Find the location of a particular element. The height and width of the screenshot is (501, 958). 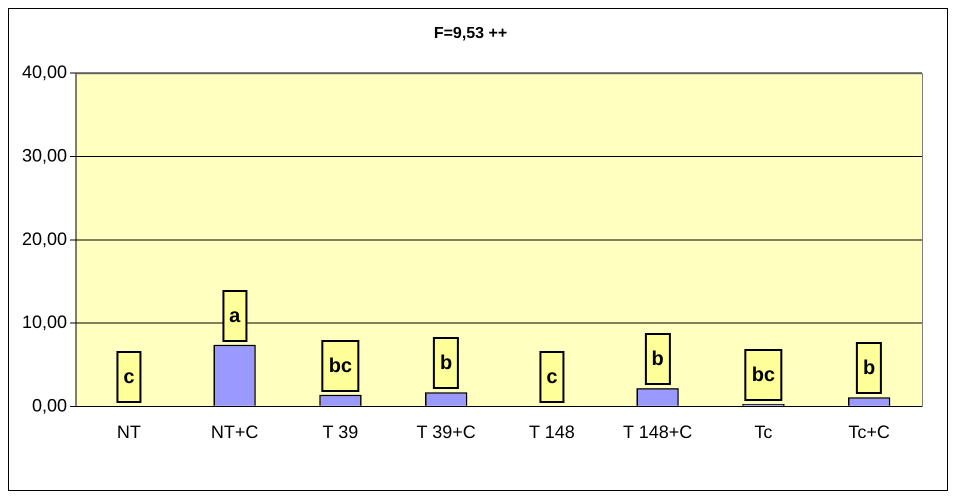

annotation: a is located at coordinates (234, 315).